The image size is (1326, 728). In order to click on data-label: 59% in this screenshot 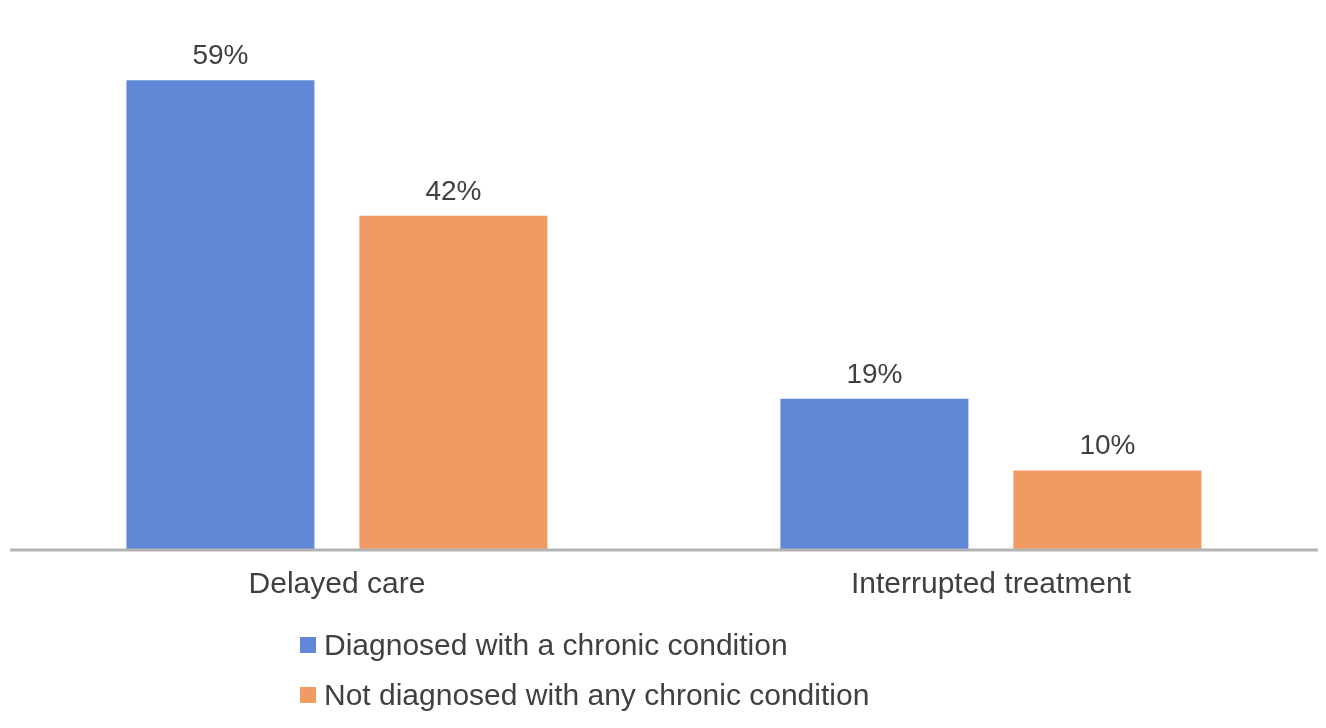, I will do `click(220, 55)`.